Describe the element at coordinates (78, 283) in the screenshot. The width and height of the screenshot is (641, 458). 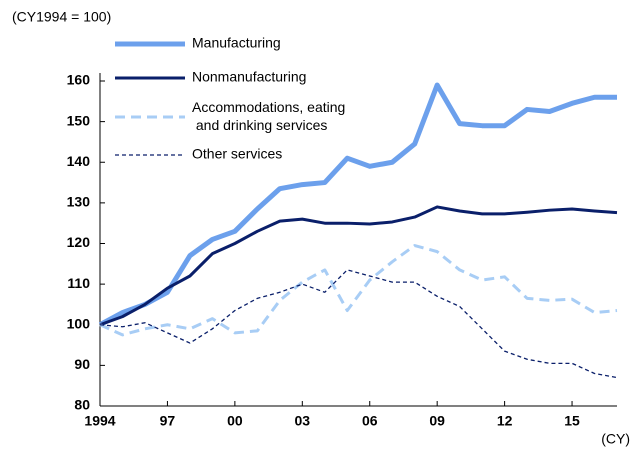
I see `y-tick-label: 110` at that location.